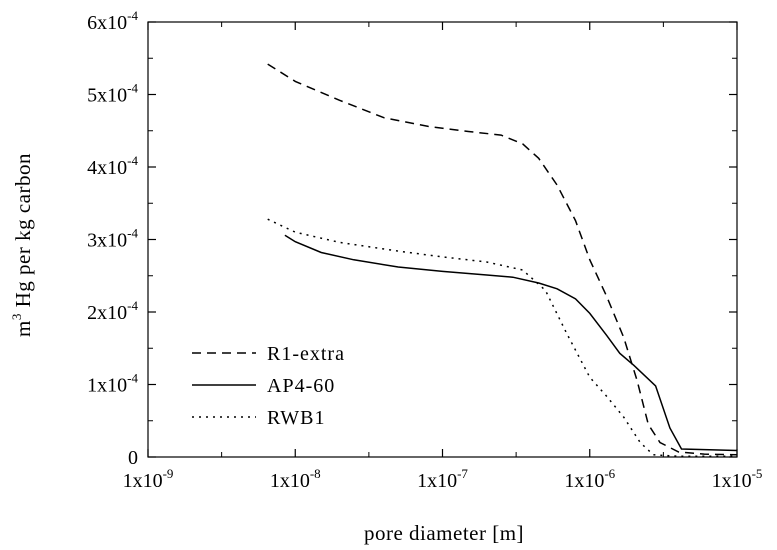 The height and width of the screenshot is (550, 777). I want to click on y-tick-label: 2x10⁻⁴, so click(112, 311).